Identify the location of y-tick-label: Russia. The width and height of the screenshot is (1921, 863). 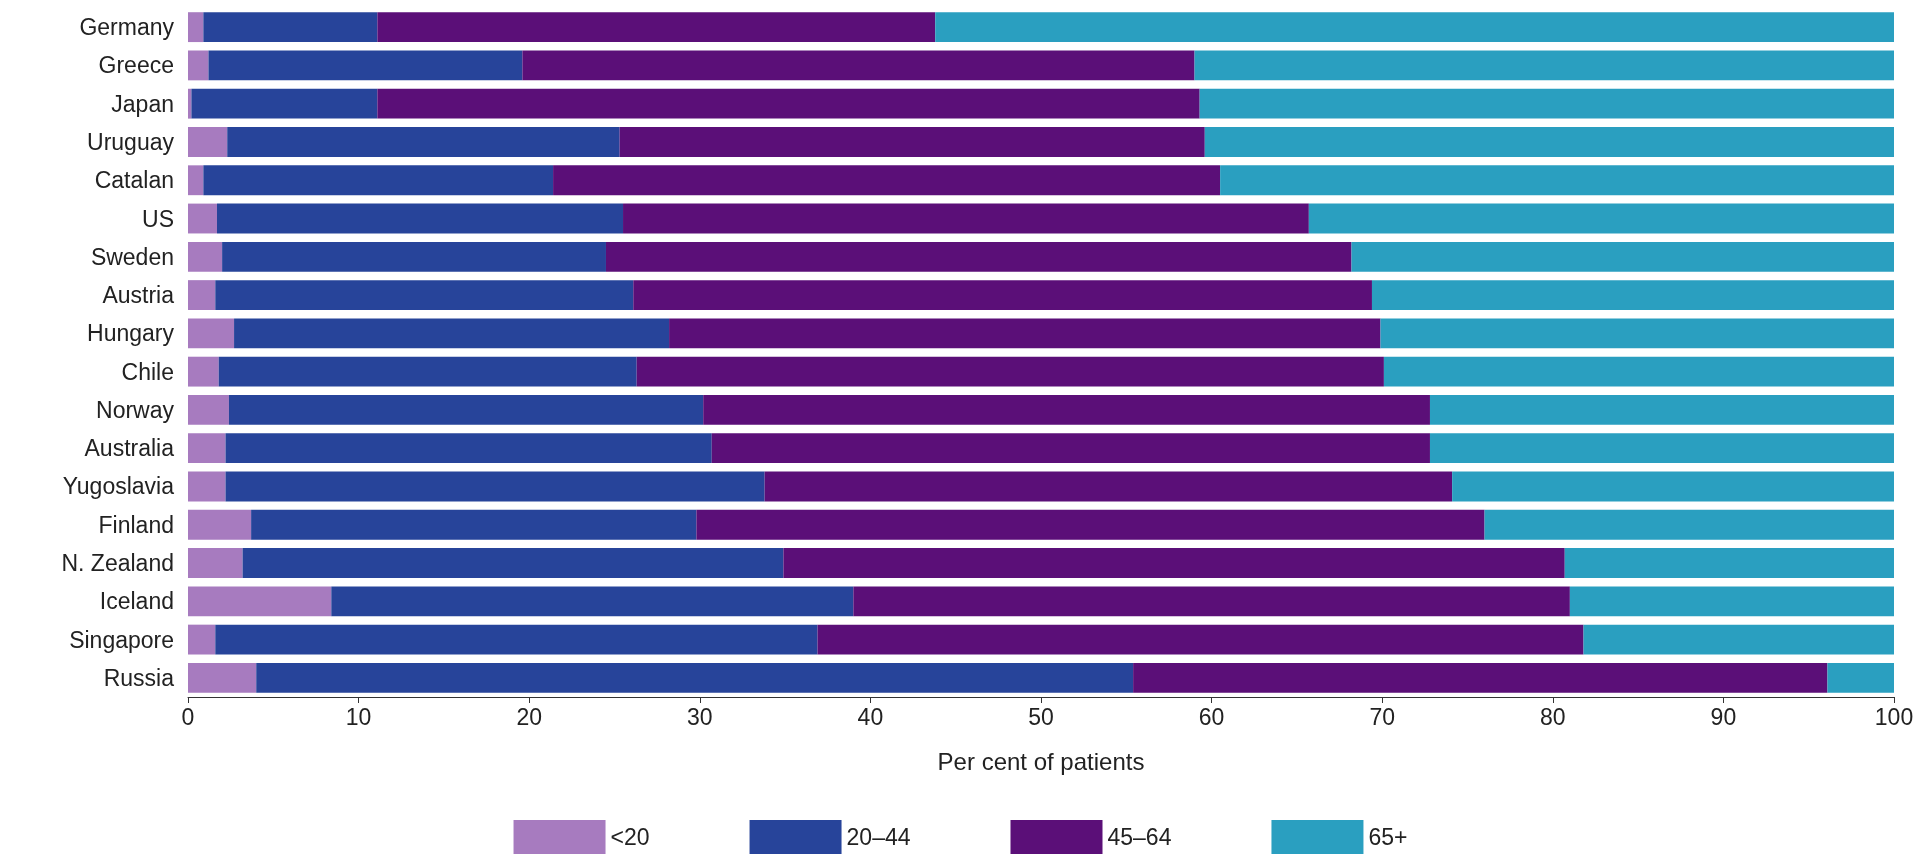
(139, 677).